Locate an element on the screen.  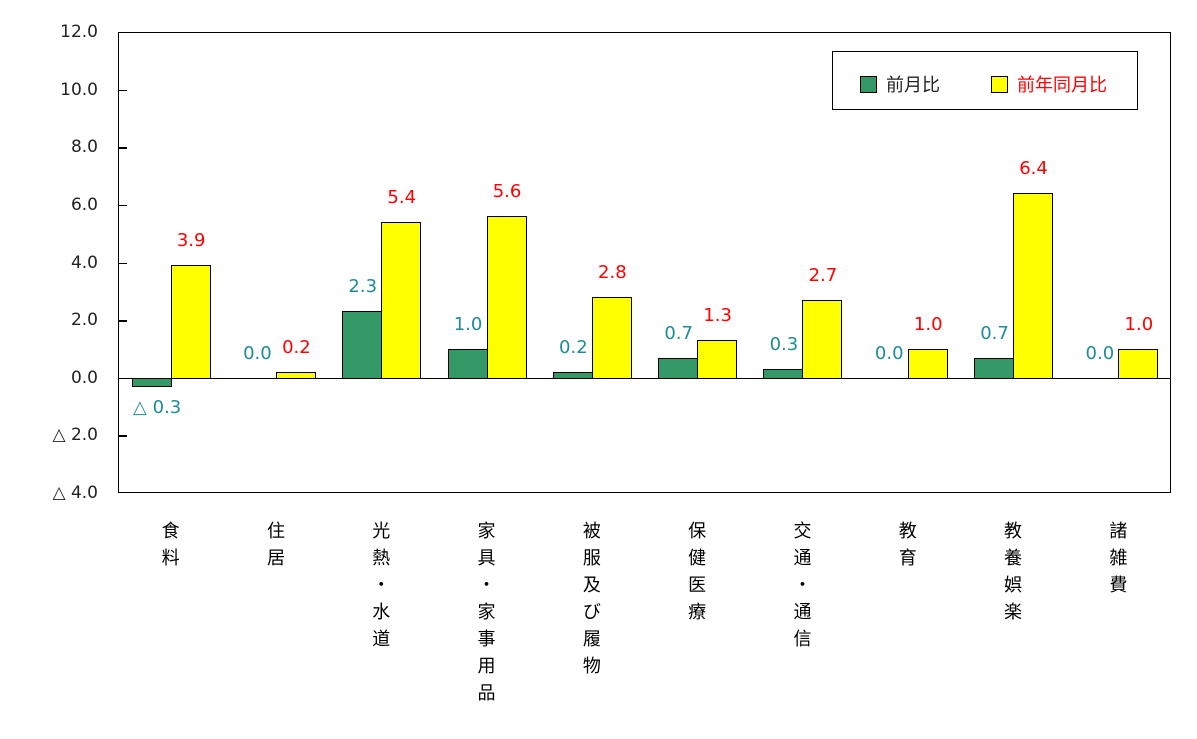
value-label-mom: 0.2 is located at coordinates (573, 347).